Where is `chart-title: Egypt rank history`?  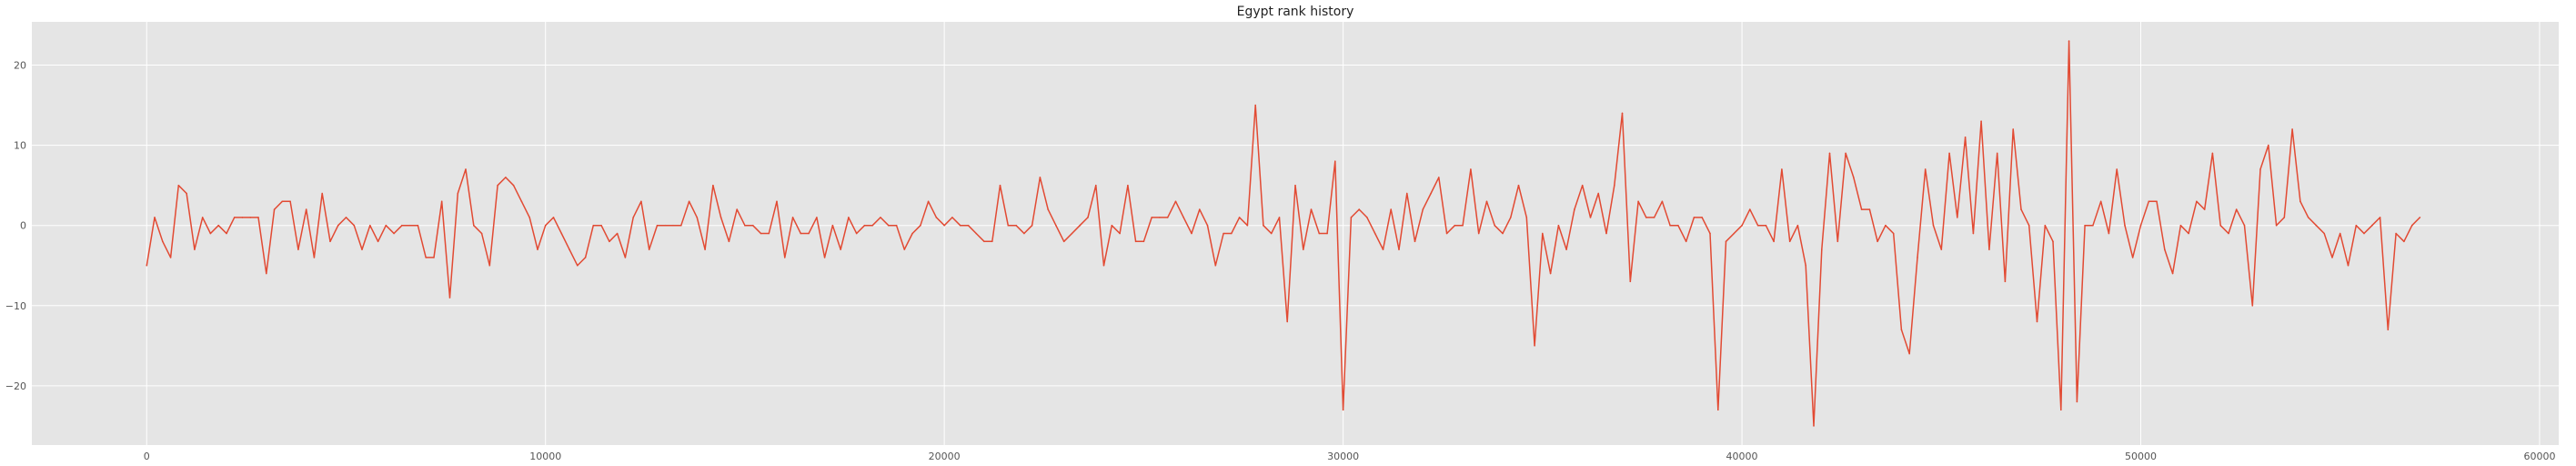
chart-title: Egypt rank history is located at coordinates (1295, 12).